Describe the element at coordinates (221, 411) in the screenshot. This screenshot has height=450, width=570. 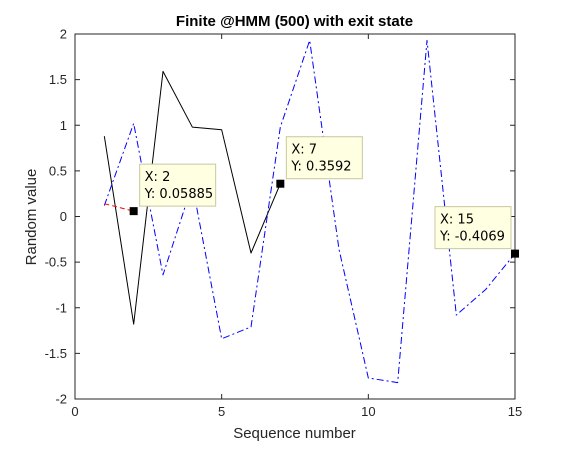
I see `x-tick-label: 5` at that location.